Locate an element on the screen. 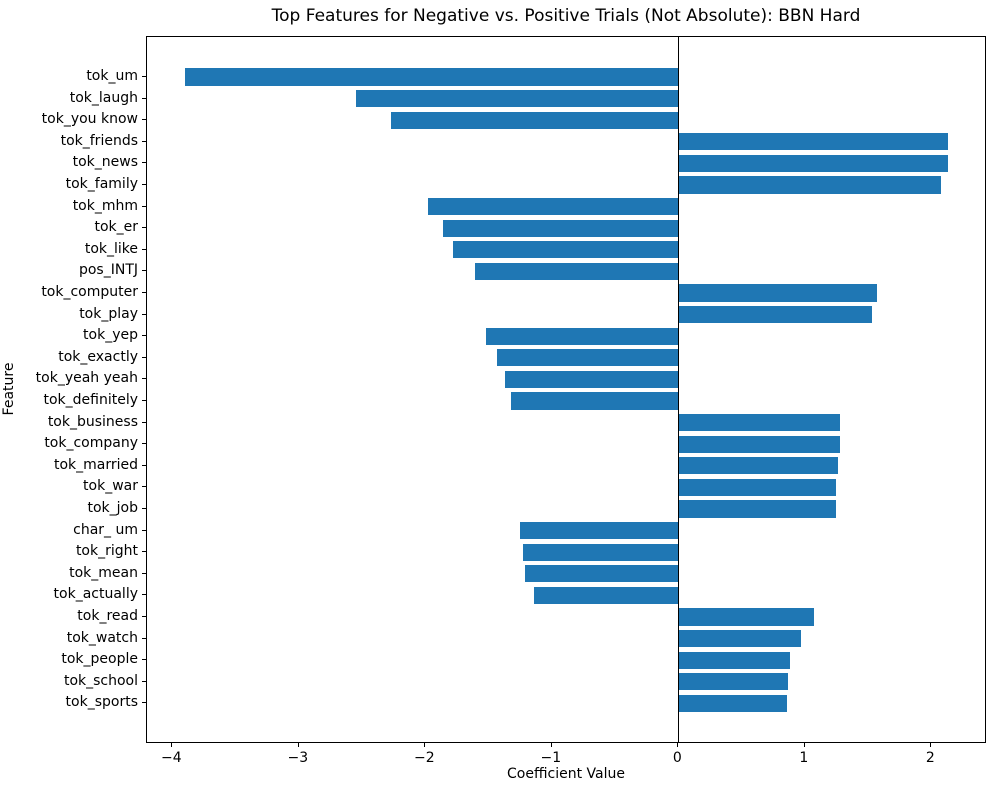 The width and height of the screenshot is (1000, 800). y-tick-label: tok_job is located at coordinates (112, 508).